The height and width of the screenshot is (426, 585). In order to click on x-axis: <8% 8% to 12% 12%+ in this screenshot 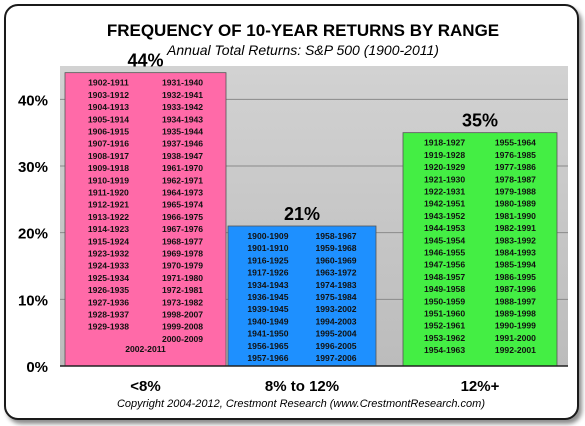, I will do `click(314, 386)`.